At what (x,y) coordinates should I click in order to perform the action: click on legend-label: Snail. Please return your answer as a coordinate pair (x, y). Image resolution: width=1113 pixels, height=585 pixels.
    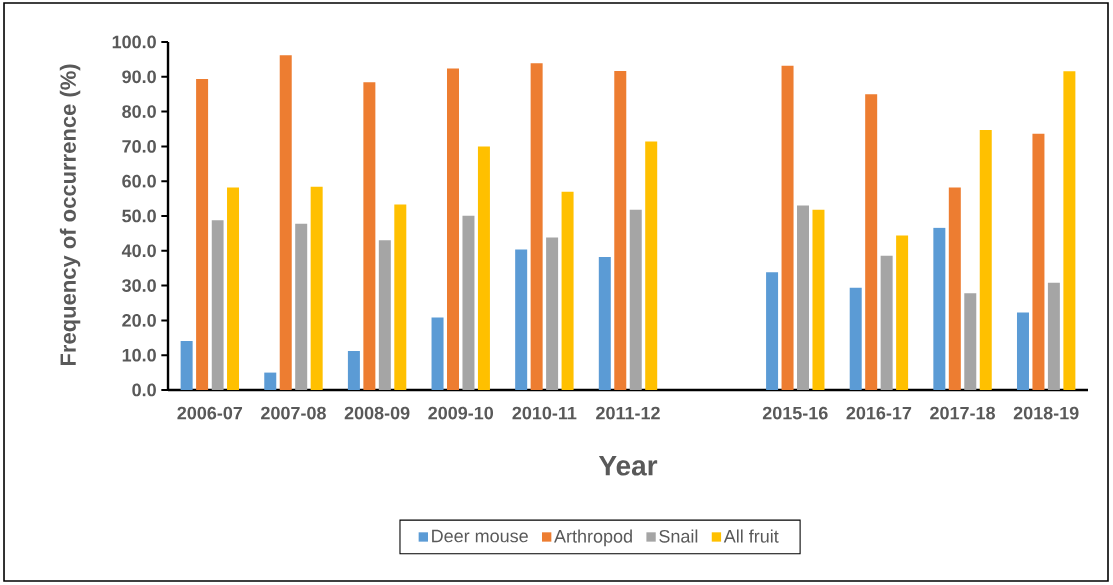
    Looking at the image, I should click on (678, 536).